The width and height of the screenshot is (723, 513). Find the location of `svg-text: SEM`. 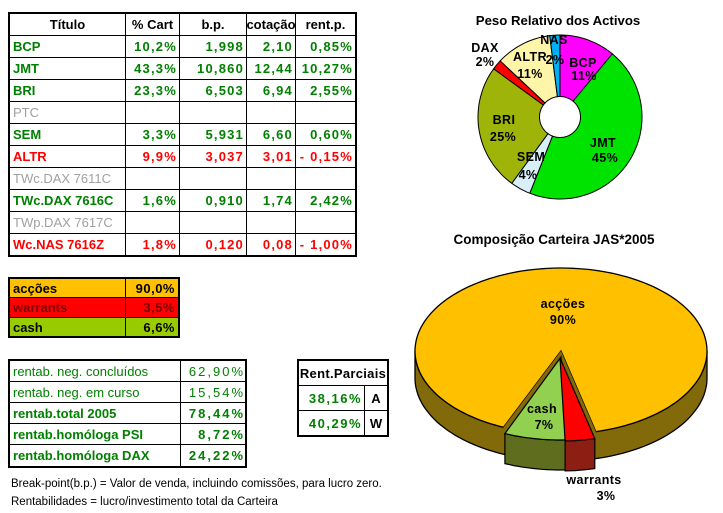

svg-text: SEM is located at coordinates (531, 157).